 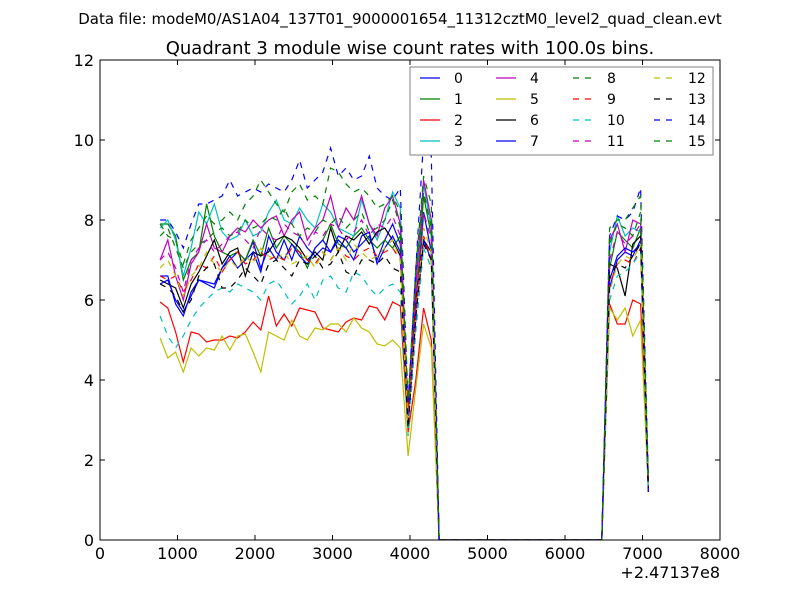 What do you see at coordinates (458, 142) in the screenshot?
I see `legend-label-3: 3` at bounding box center [458, 142].